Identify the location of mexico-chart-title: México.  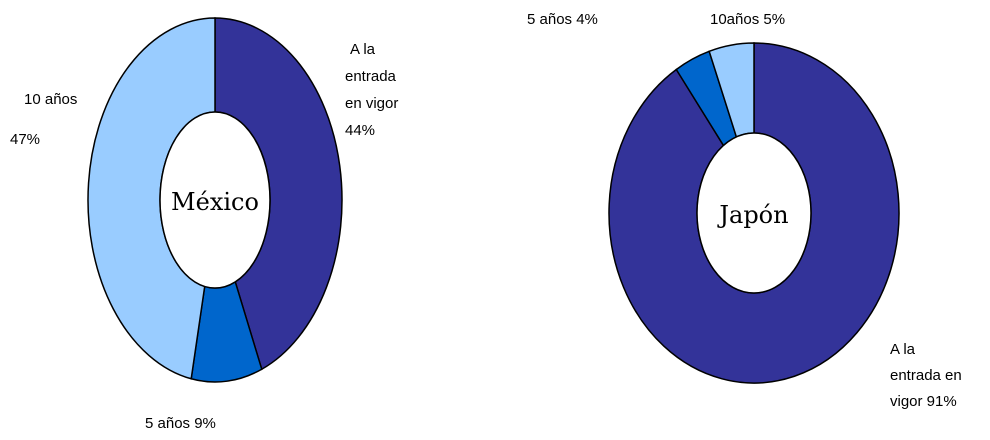
(215, 202).